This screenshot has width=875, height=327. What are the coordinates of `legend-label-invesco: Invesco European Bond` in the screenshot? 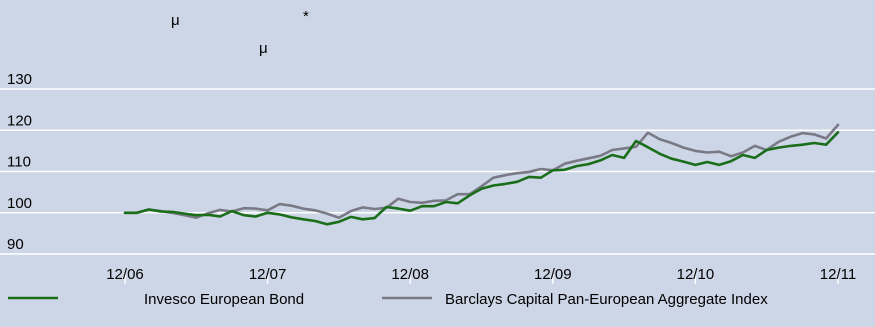 It's located at (224, 299).